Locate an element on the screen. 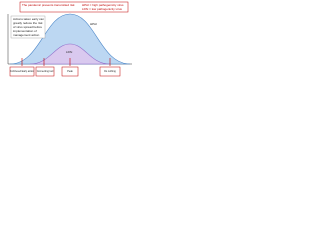  legend-item: LPAI = low pathogenicity virus is located at coordinates (102, 9).